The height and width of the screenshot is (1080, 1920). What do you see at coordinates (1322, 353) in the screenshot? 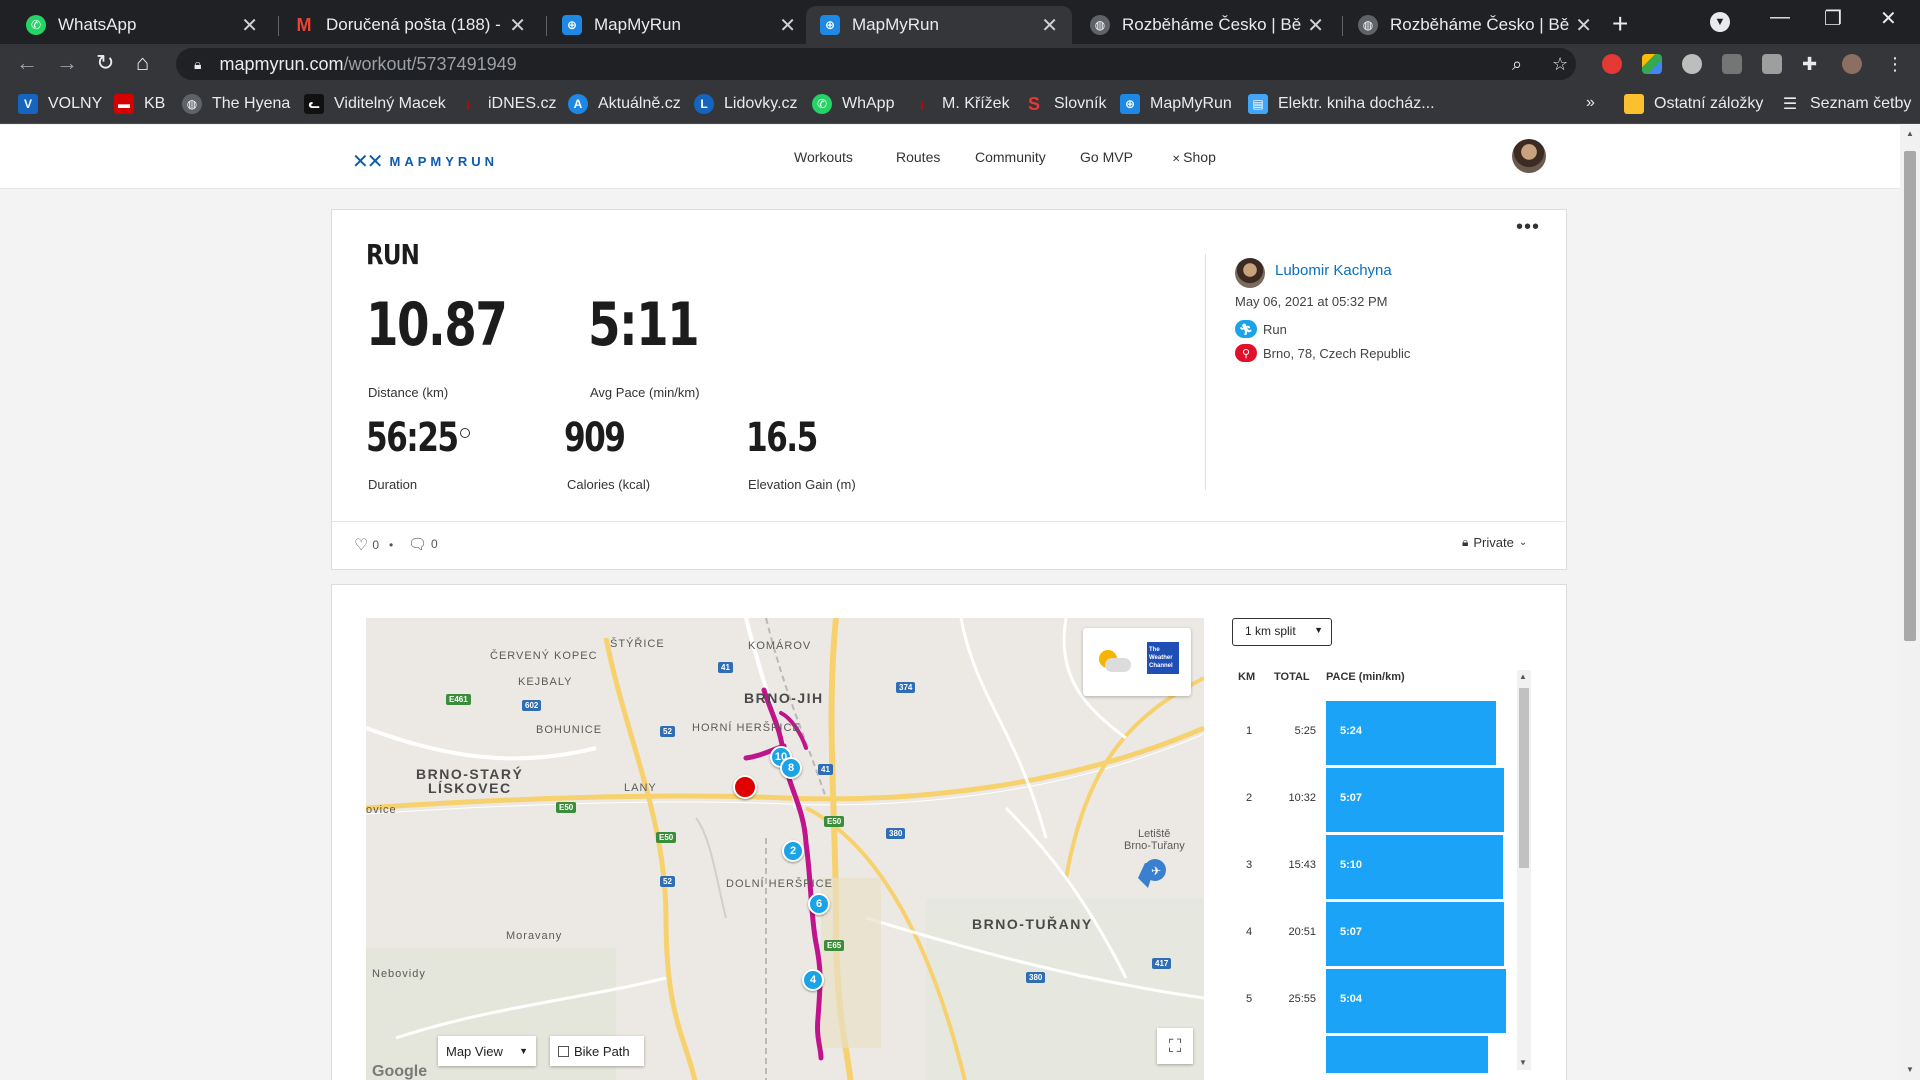
I see `workout-location: ⚲ Brno, 78, Czech Republic` at bounding box center [1322, 353].